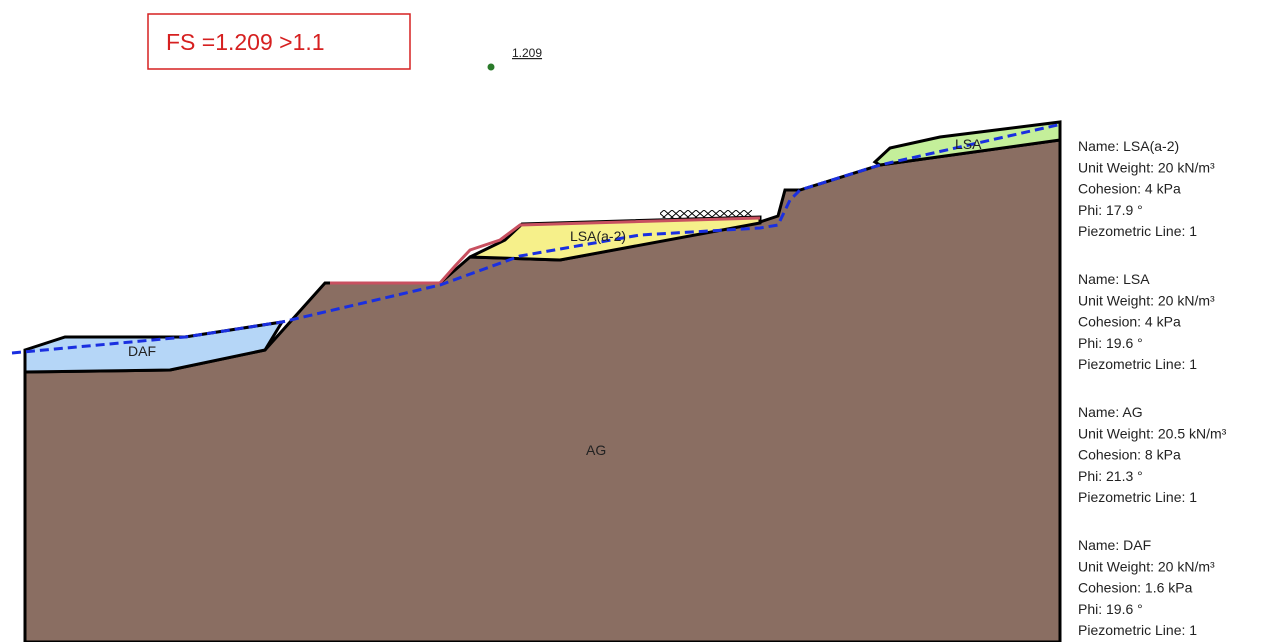 The image size is (1271, 642). Describe the element at coordinates (491, 67) in the screenshot. I see `slip-center` at that location.